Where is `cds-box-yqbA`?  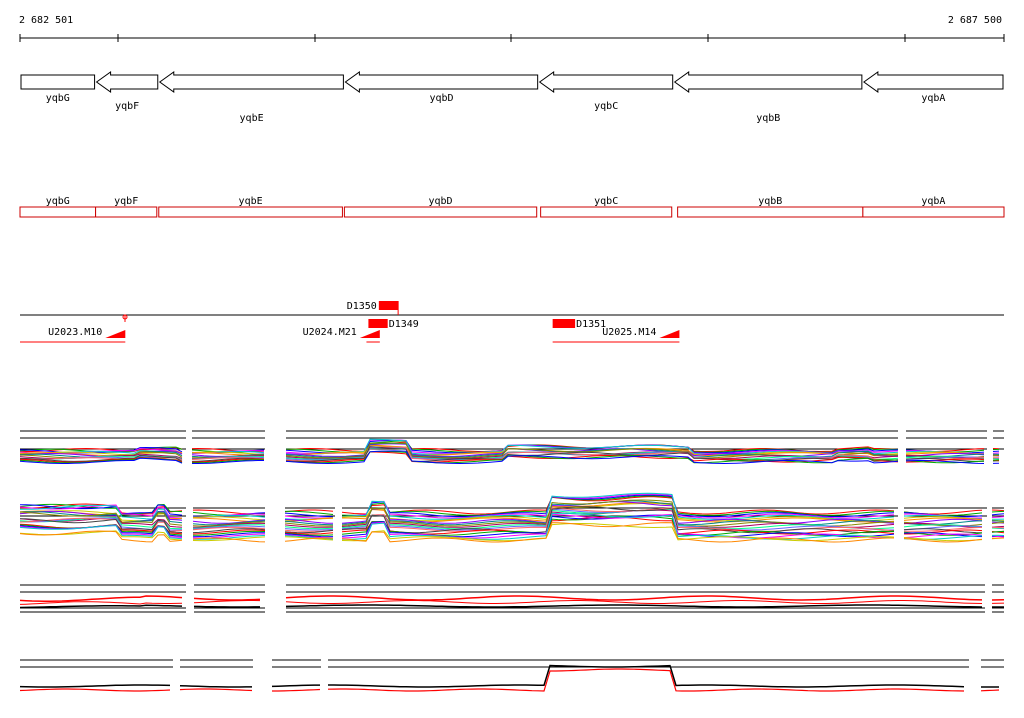
cds-box-yqbA is located at coordinates (933, 212).